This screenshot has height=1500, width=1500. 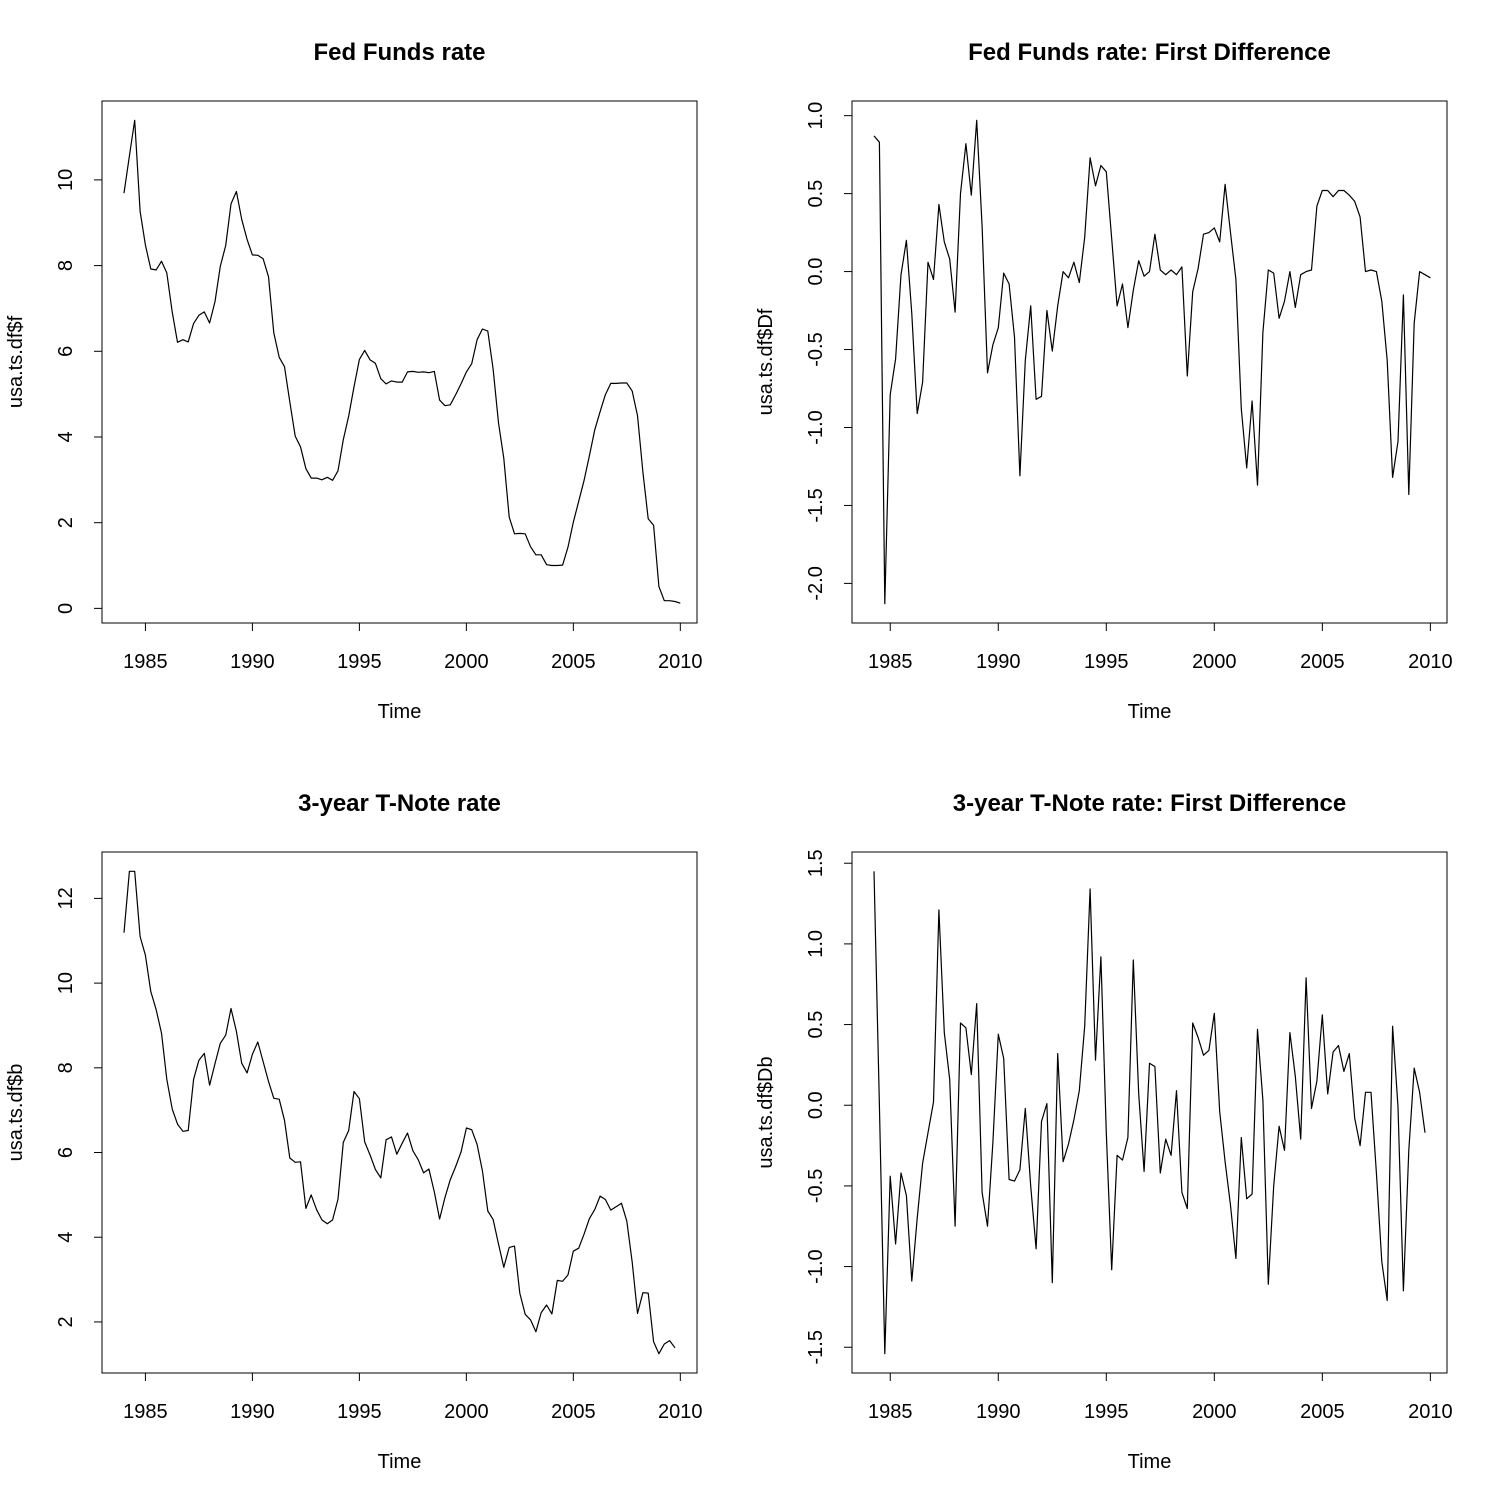 What do you see at coordinates (399, 803) in the screenshot?
I see `chart-title: 3-year T-Note rate` at bounding box center [399, 803].